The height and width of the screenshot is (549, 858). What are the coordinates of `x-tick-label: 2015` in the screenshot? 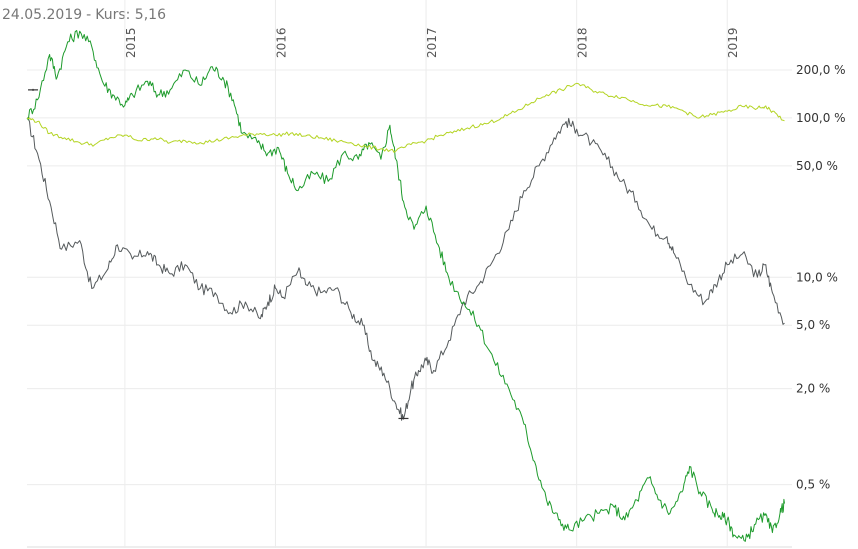 It's located at (131, 42).